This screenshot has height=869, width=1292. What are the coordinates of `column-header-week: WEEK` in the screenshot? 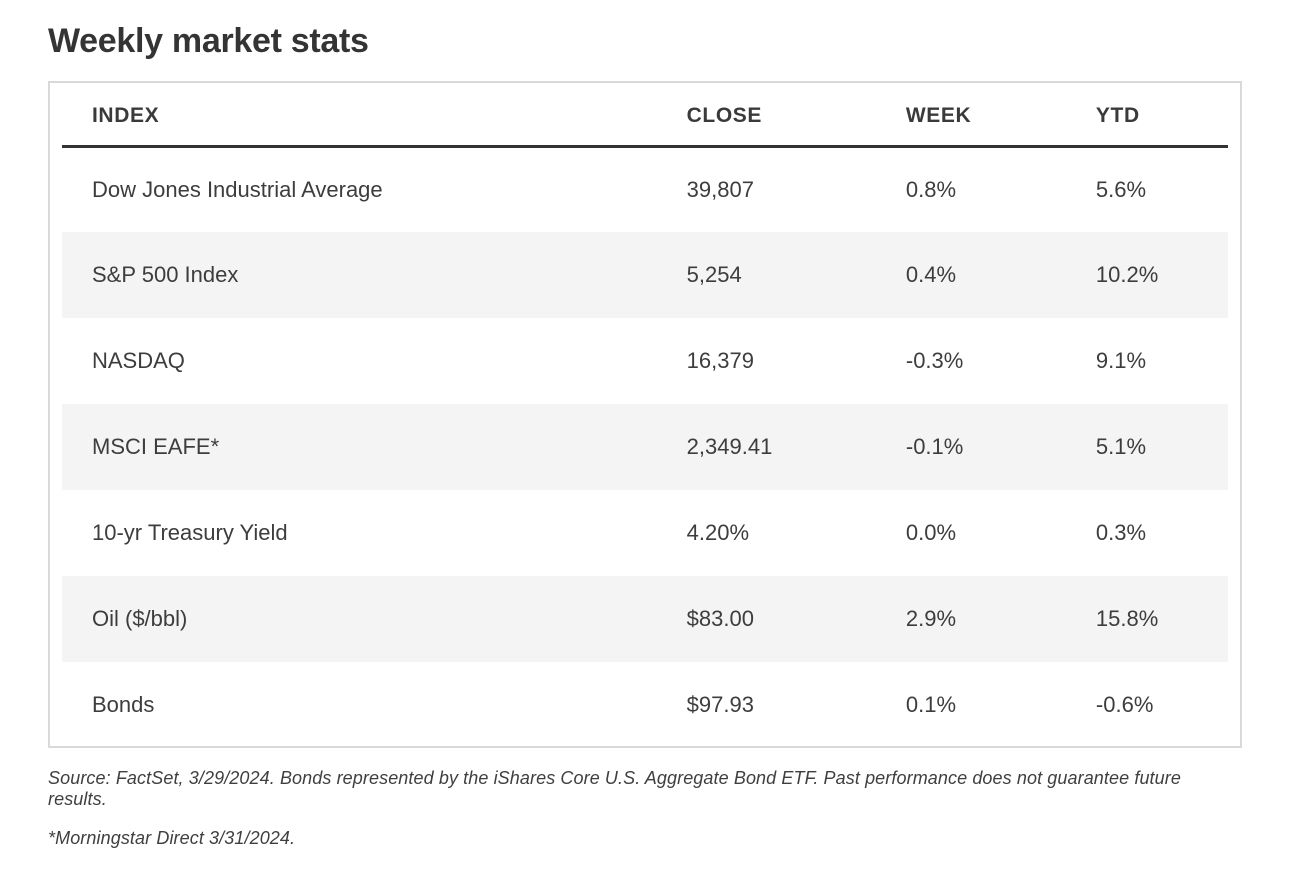 It's located at (970, 115).